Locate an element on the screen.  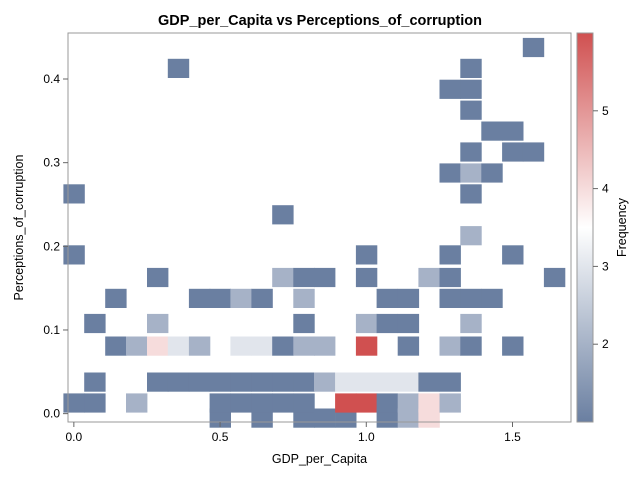
colorbar-label: Frequency is located at coordinates (622, 227).